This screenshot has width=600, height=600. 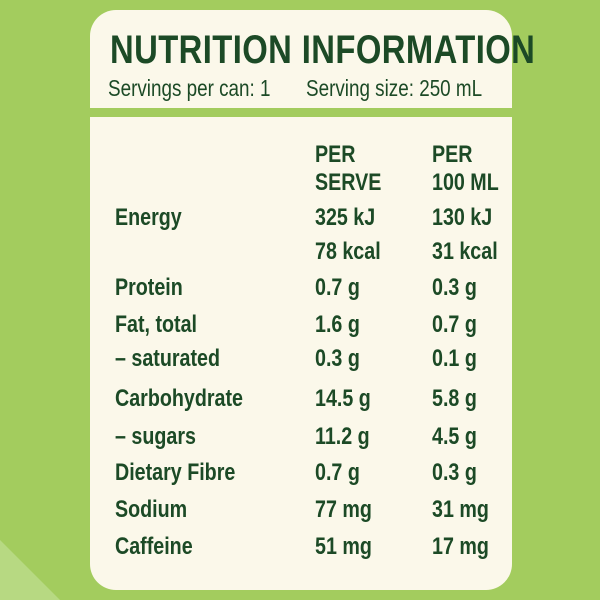 What do you see at coordinates (454, 358) in the screenshot?
I see `per-100ml-value: 0.1 g` at bounding box center [454, 358].